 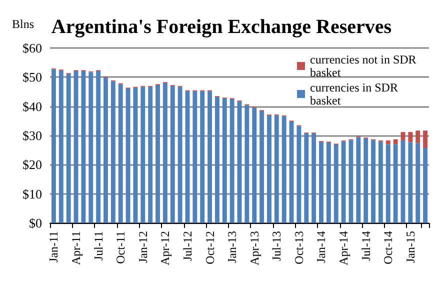 What do you see at coordinates (165, 248) in the screenshot?
I see `x-tick-label: Apr-12` at bounding box center [165, 248].